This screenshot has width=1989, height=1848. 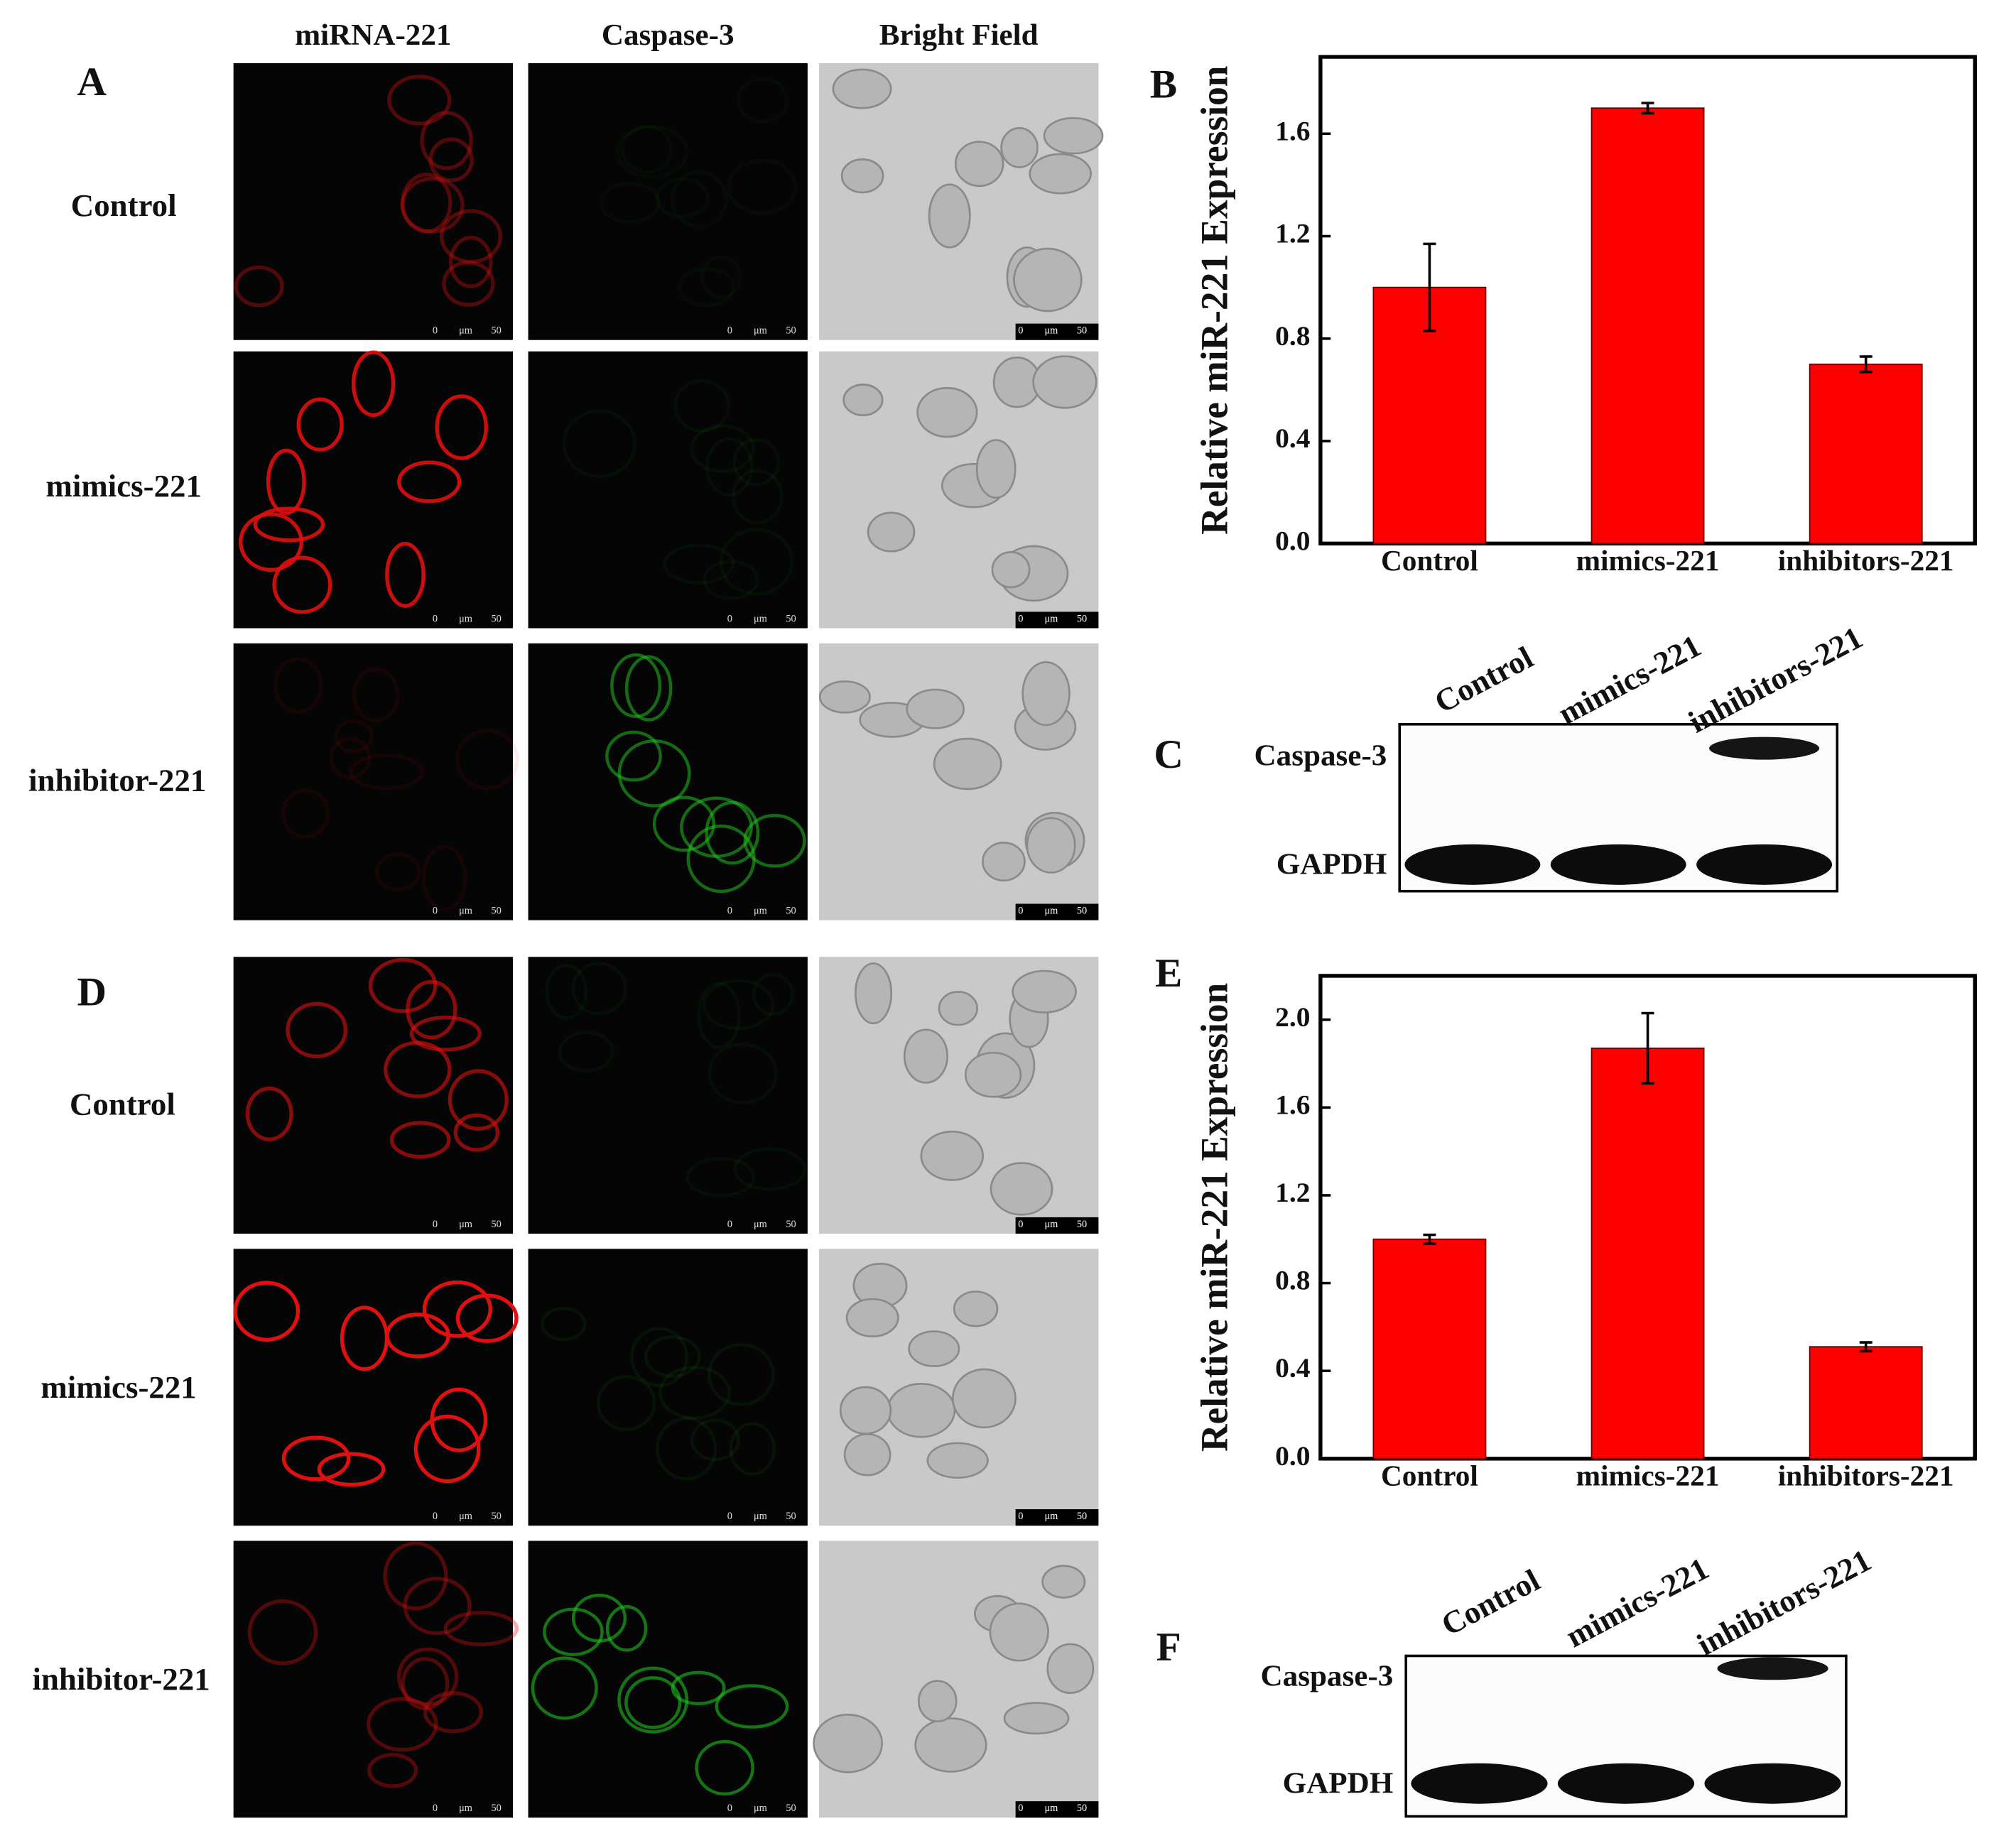 What do you see at coordinates (1430, 1476) in the screenshot?
I see `x-tick-label: Control` at bounding box center [1430, 1476].